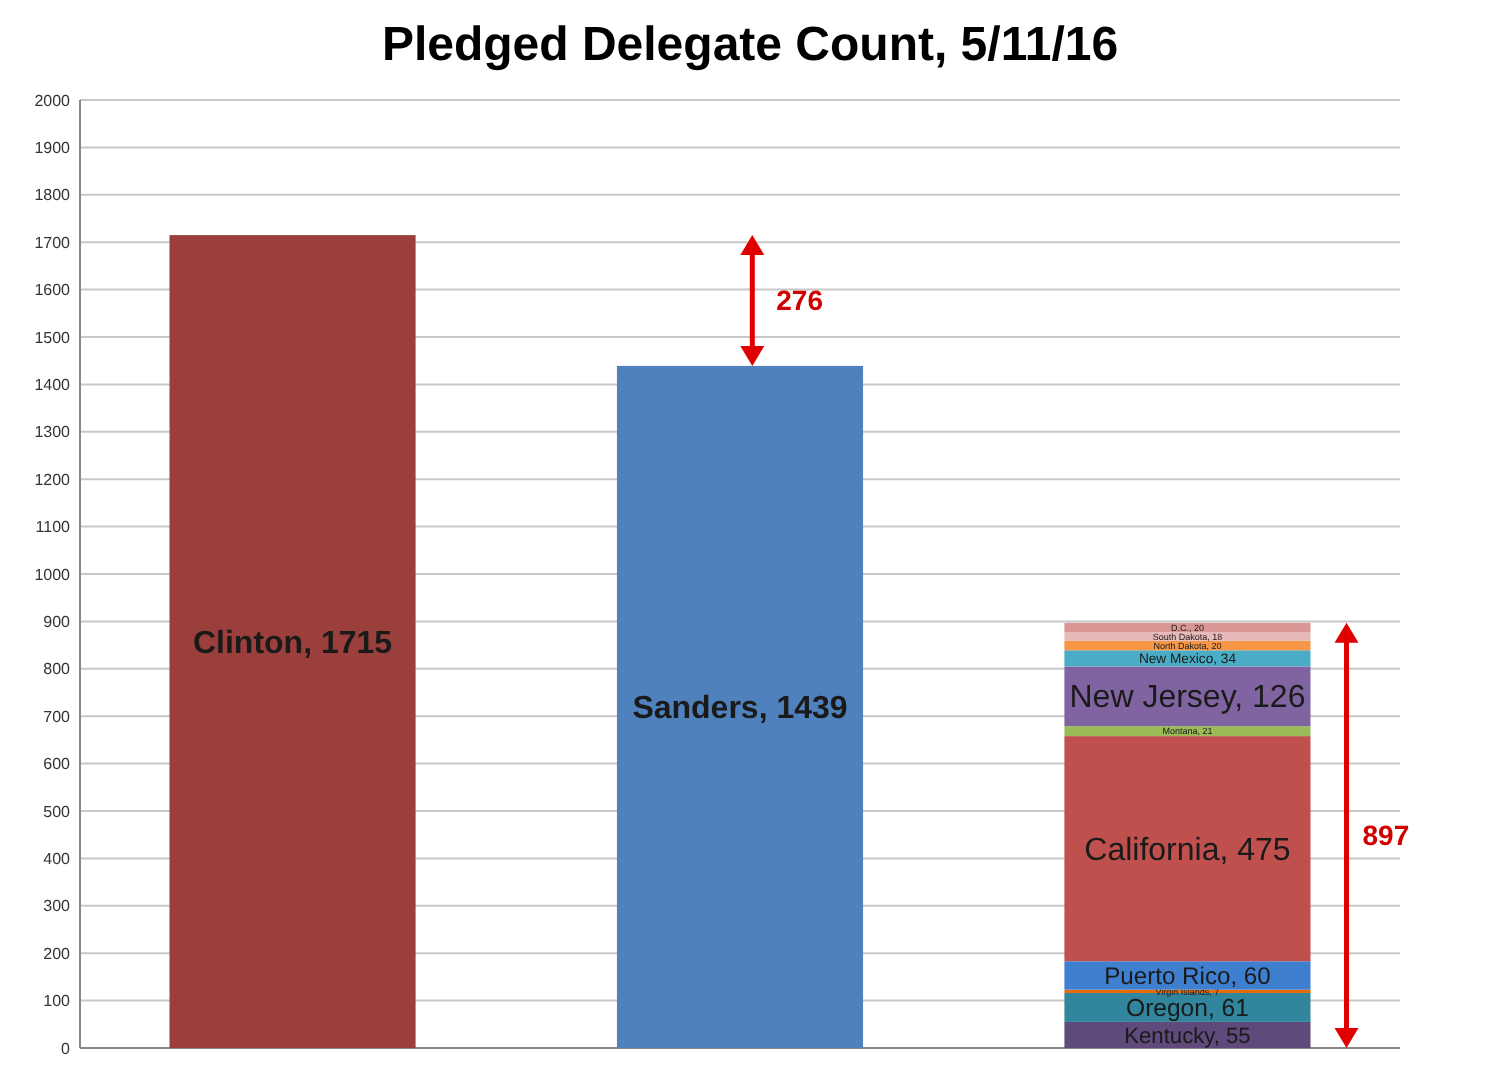 Image resolution: width=1500 pixels, height=1068 pixels. Describe the element at coordinates (53, 100) in the screenshot. I see `y-tick-label: 2000` at that location.